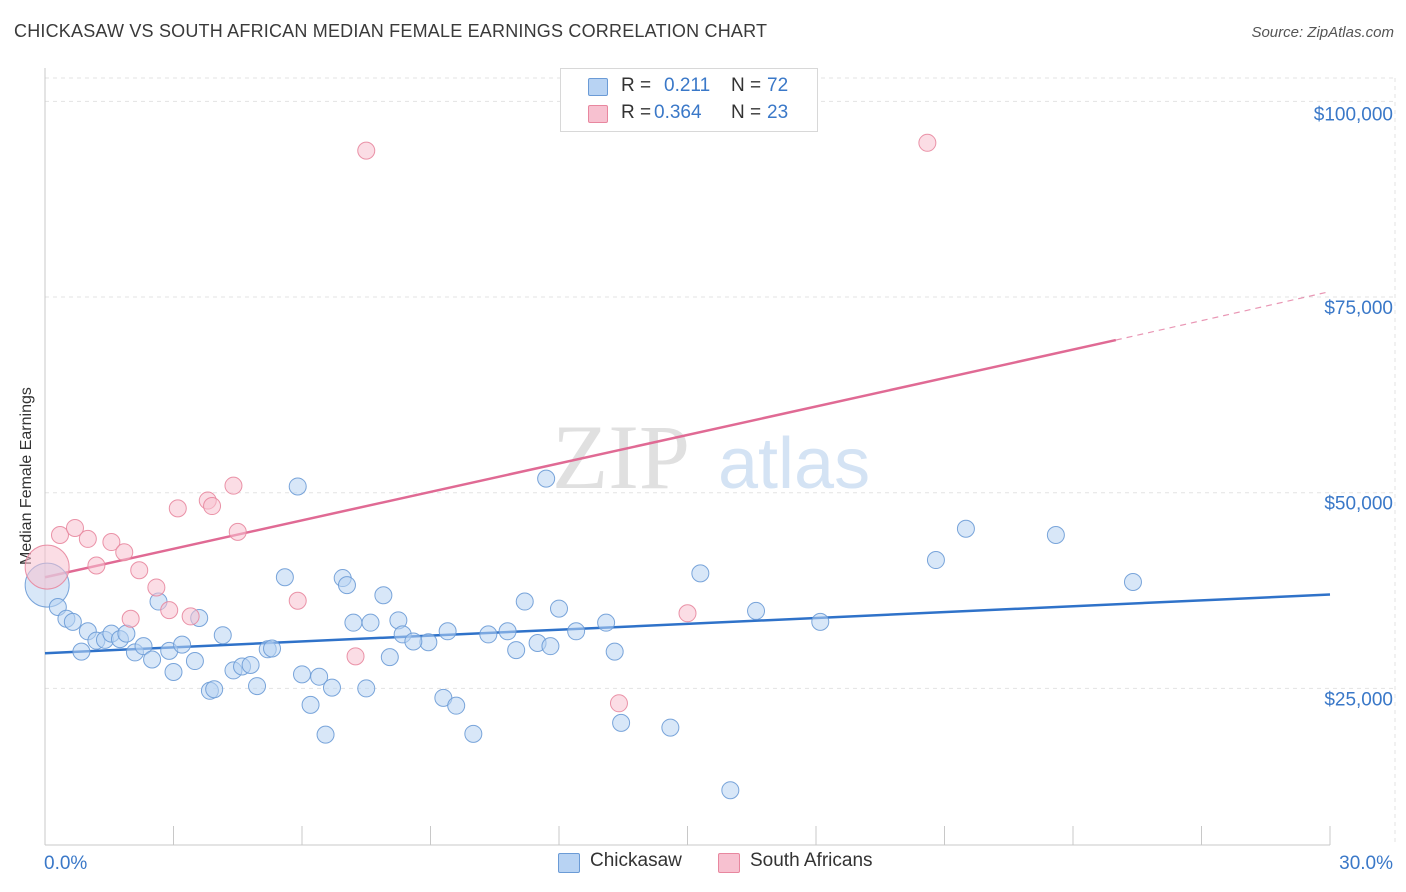 The width and height of the screenshot is (1406, 892). Describe the element at coordinates (1353, 114) in the screenshot. I see `y-tick-label: $100,000` at that location.